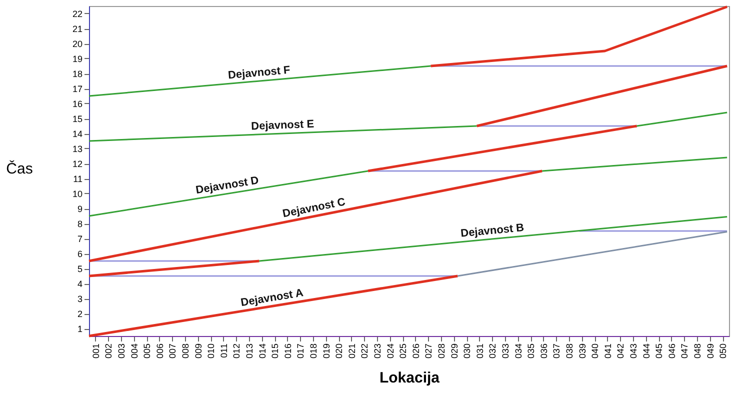  Describe the element at coordinates (518, 351) in the screenshot. I see `x-tick-label: 034` at that location.